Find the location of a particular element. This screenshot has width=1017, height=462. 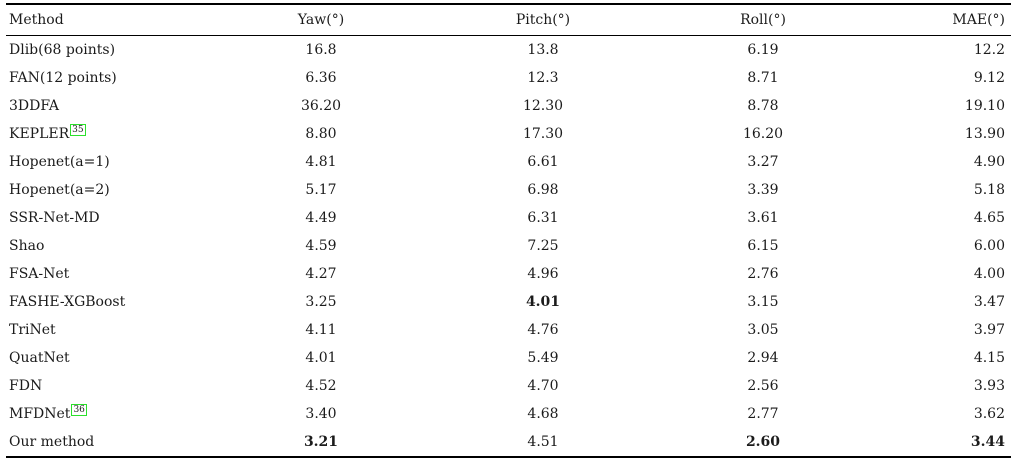

cell-yaw: 4.81 is located at coordinates (321, 162).